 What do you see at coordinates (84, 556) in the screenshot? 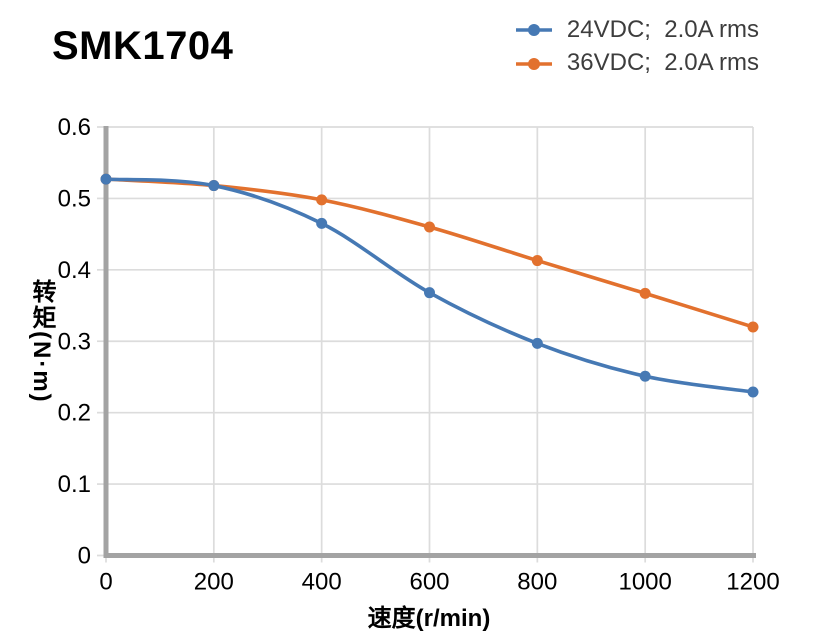
I see `y-tick-label: 0` at bounding box center [84, 556].